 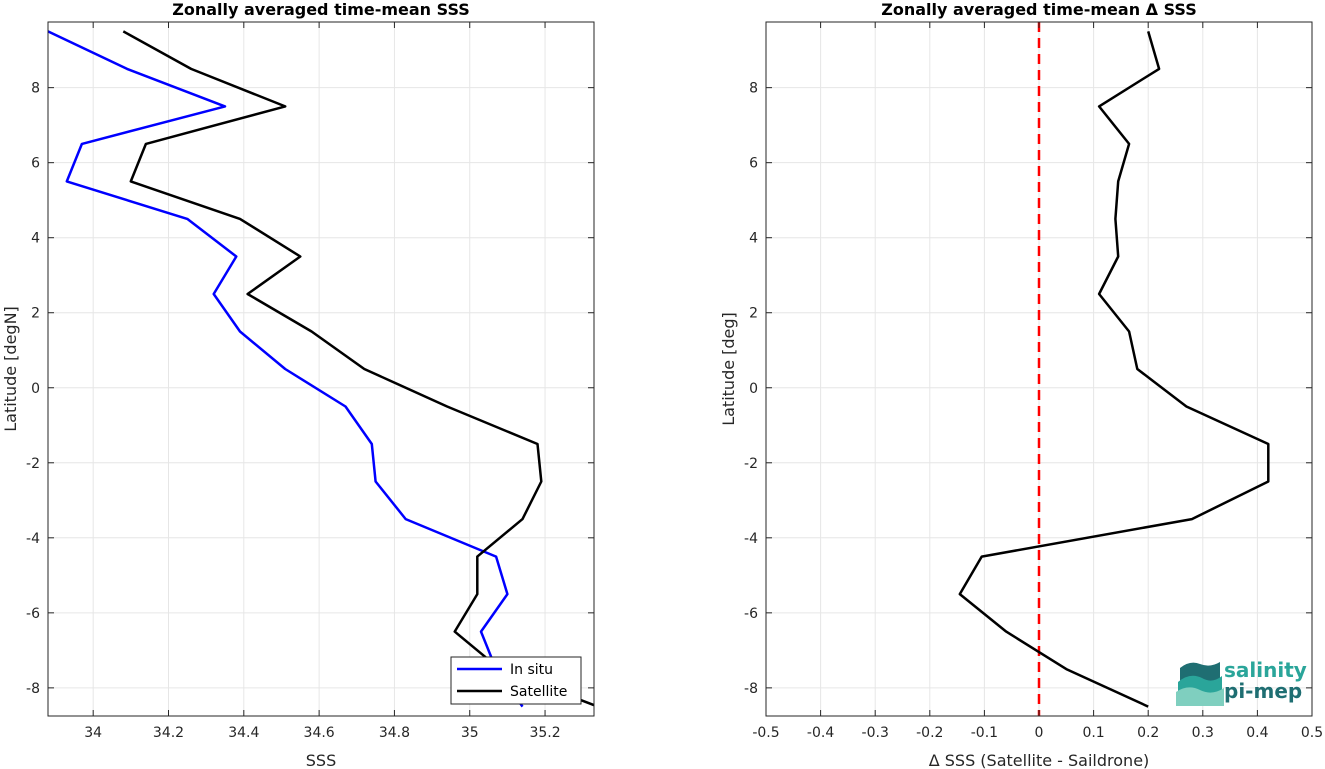 What do you see at coordinates (1039, 760) in the screenshot?
I see `right-x-axis-label: Δ SSS (Satellite - Saildrone)` at bounding box center [1039, 760].